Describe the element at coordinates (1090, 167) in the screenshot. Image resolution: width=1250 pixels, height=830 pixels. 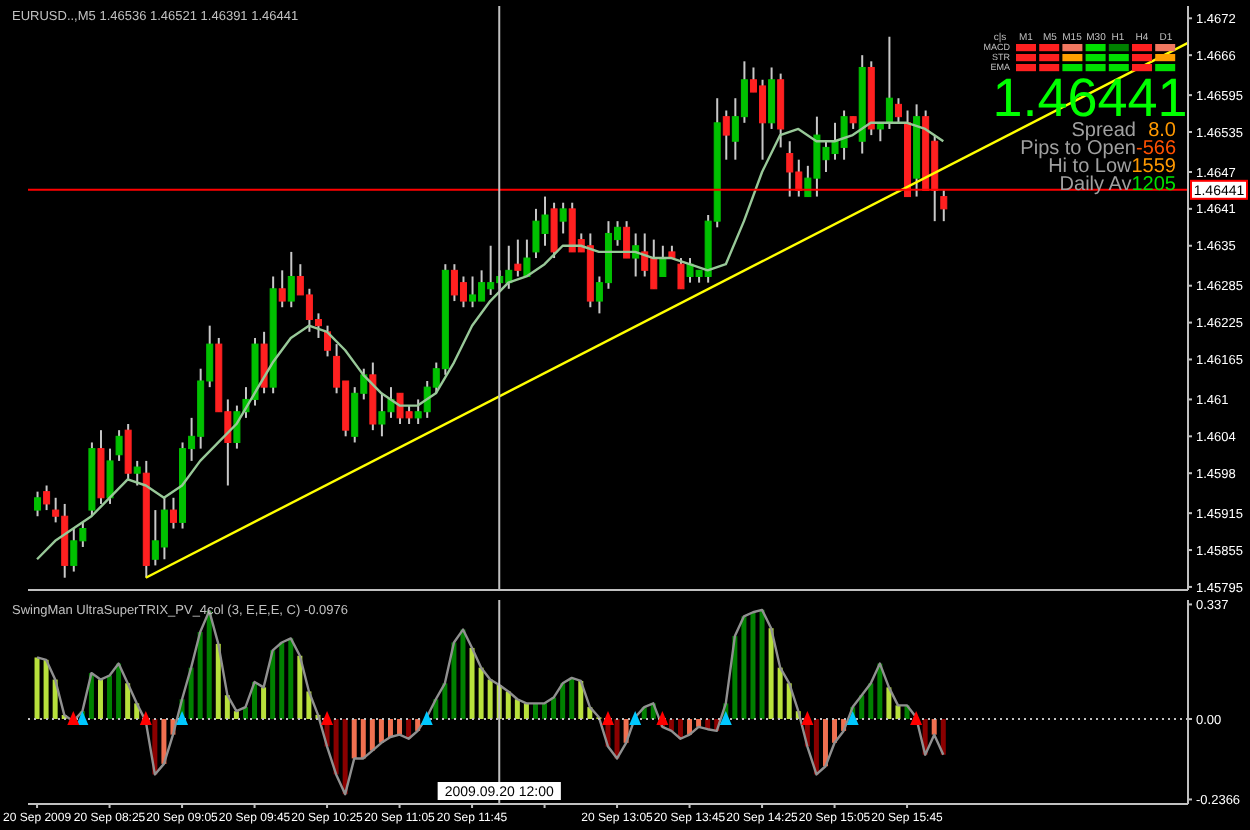
I see `annotation: Hi to Low` at that location.